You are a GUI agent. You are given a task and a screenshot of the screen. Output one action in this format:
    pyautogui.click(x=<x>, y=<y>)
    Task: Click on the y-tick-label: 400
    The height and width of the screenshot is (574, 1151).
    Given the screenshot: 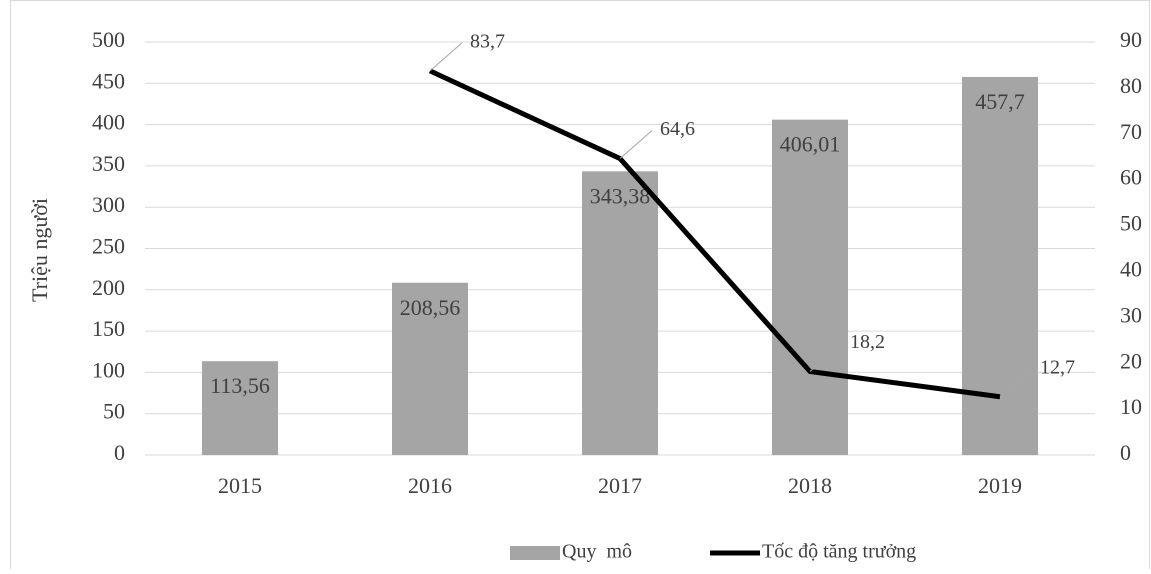 What is the action you would take?
    pyautogui.click(x=108, y=122)
    